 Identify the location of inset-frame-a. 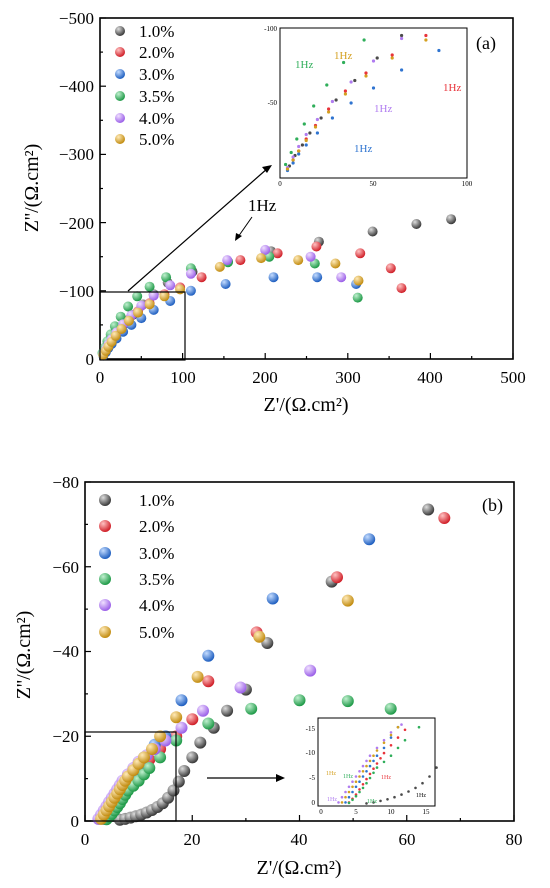
(373, 103).